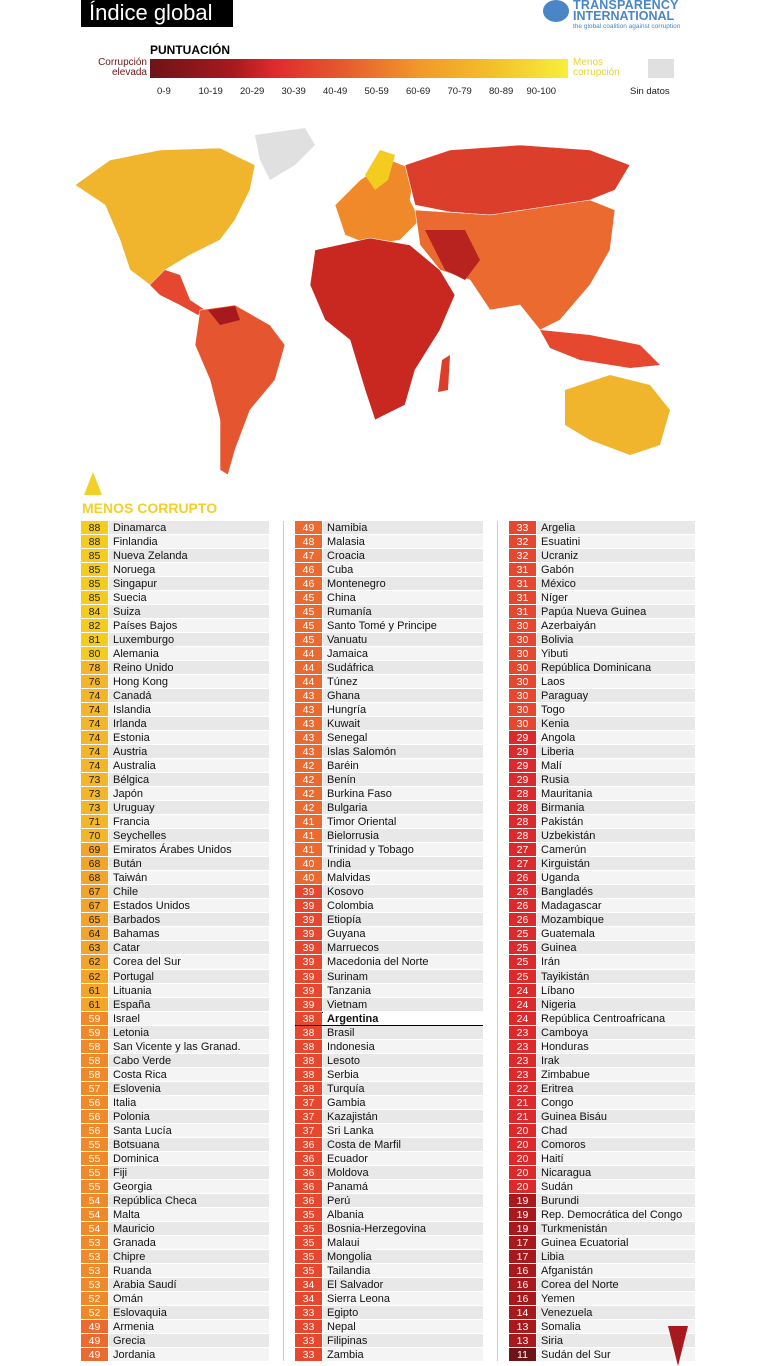 The height and width of the screenshot is (1366, 768). I want to click on country-name: Birmania, so click(563, 808).